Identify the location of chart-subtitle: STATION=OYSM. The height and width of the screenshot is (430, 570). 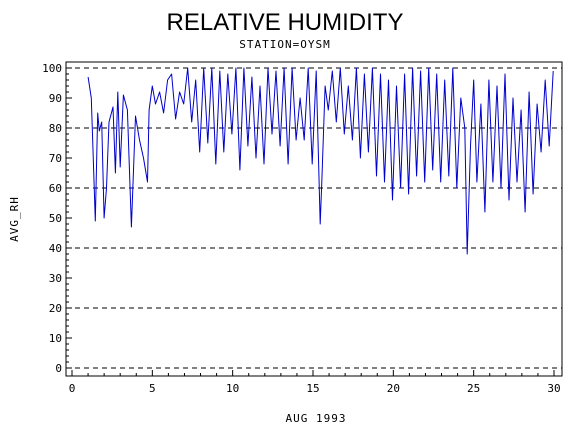
(284, 44).